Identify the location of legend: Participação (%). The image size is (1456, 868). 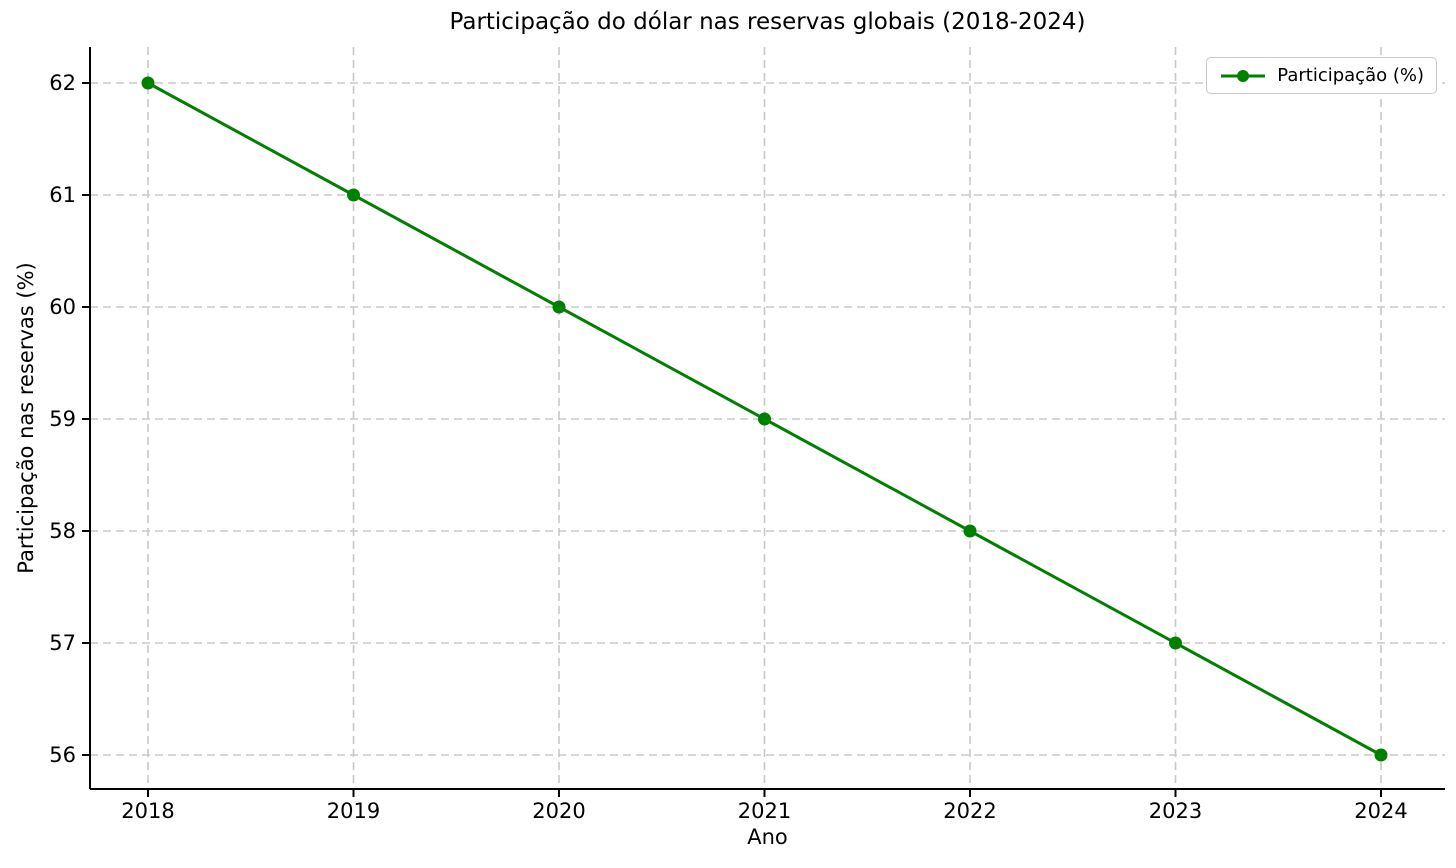
(1321, 75).